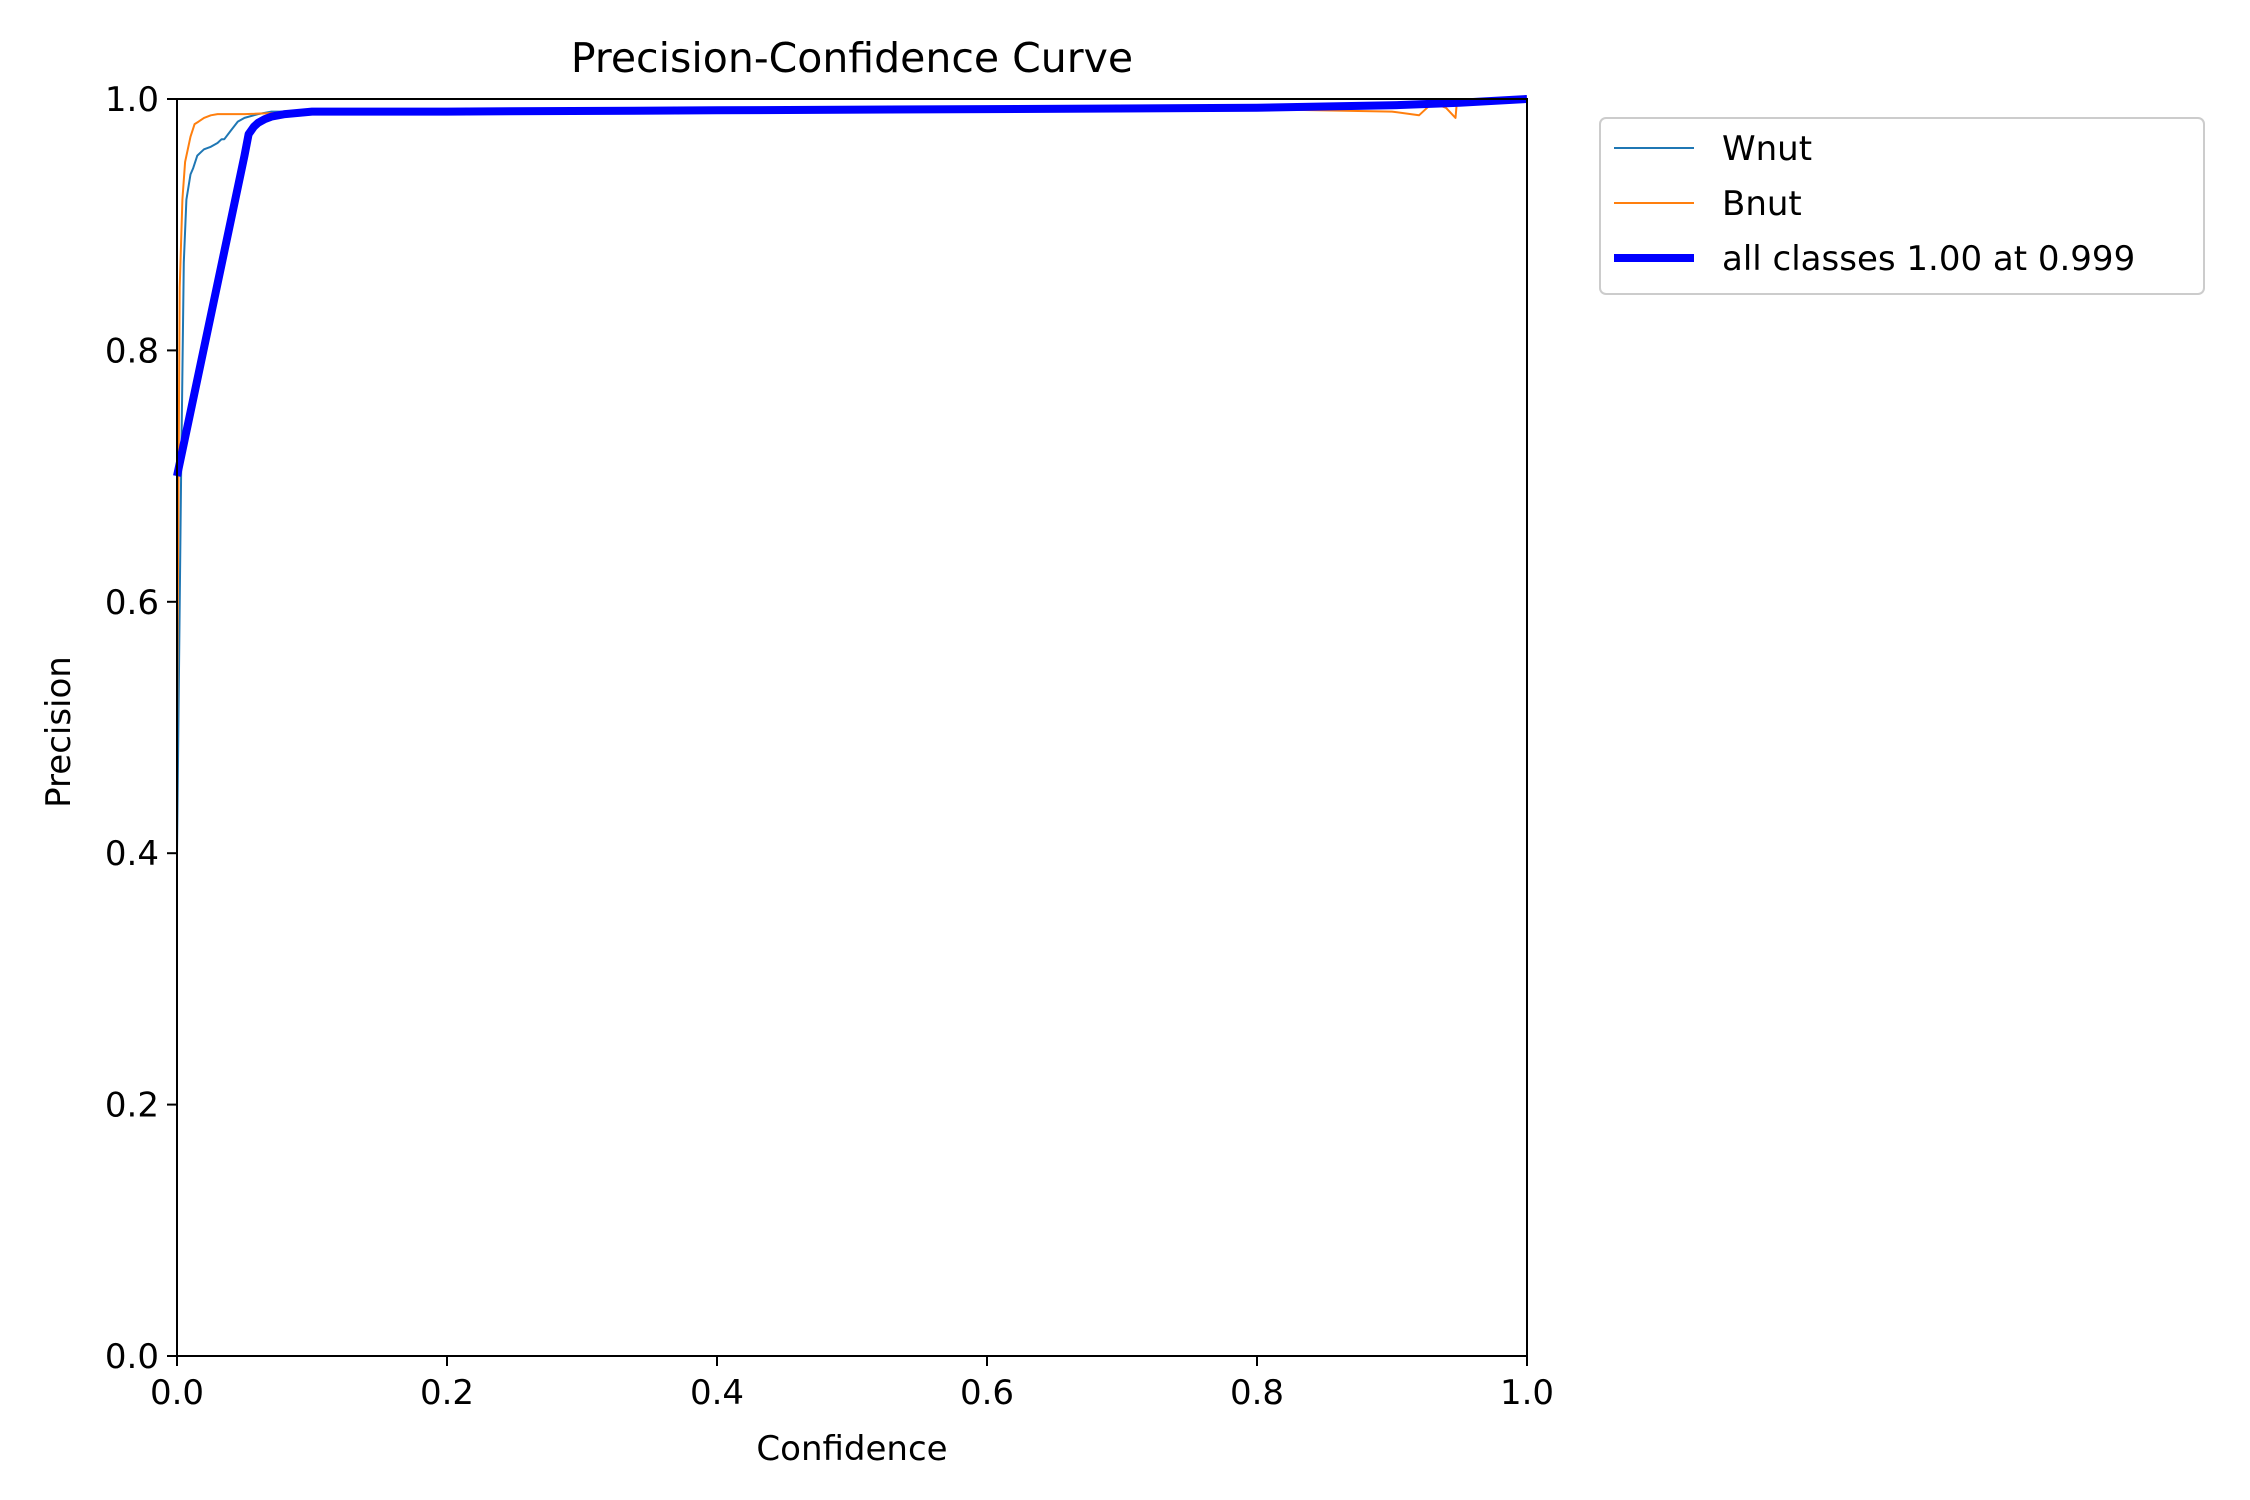 Image resolution: width=2250 pixels, height=1500 pixels. Describe the element at coordinates (987, 1393) in the screenshot. I see `x-tick-label: 0.6` at that location.